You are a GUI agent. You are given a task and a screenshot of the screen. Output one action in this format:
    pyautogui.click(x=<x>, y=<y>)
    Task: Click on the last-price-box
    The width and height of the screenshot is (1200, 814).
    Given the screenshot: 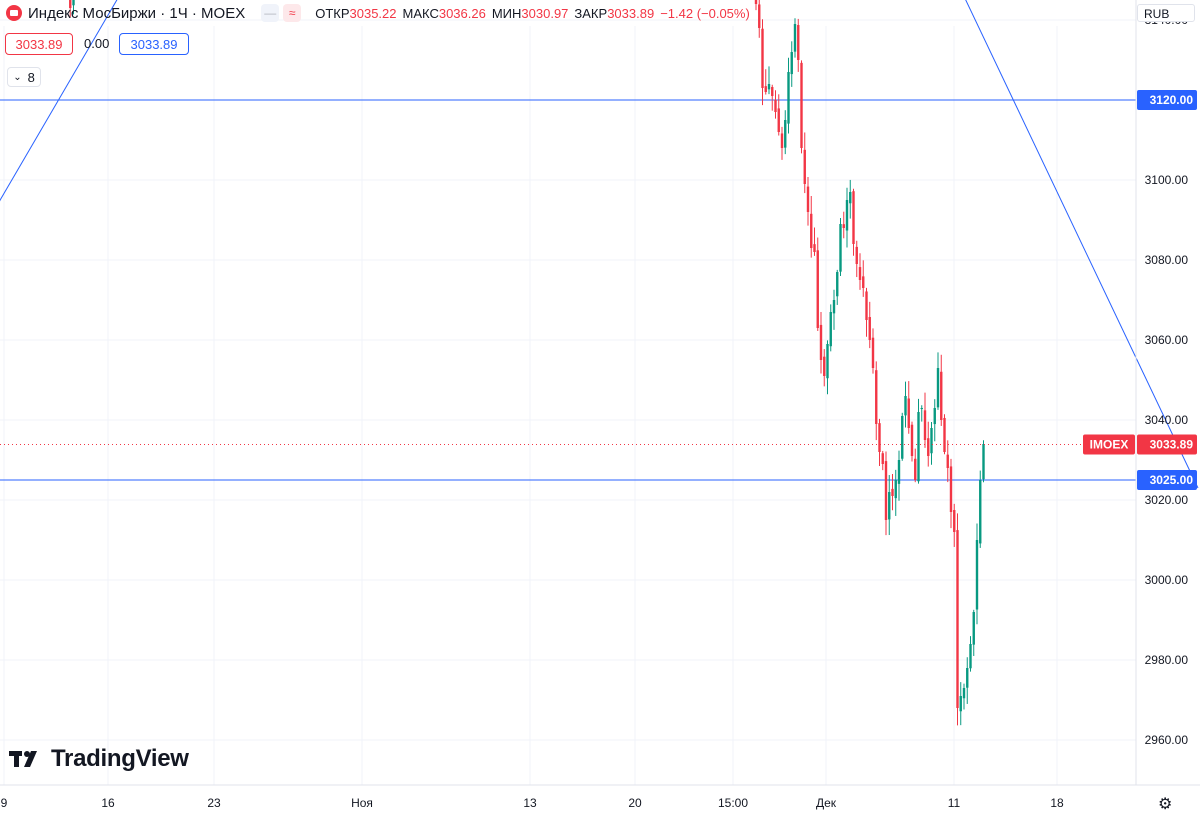 What is the action you would take?
    pyautogui.click(x=1167, y=444)
    